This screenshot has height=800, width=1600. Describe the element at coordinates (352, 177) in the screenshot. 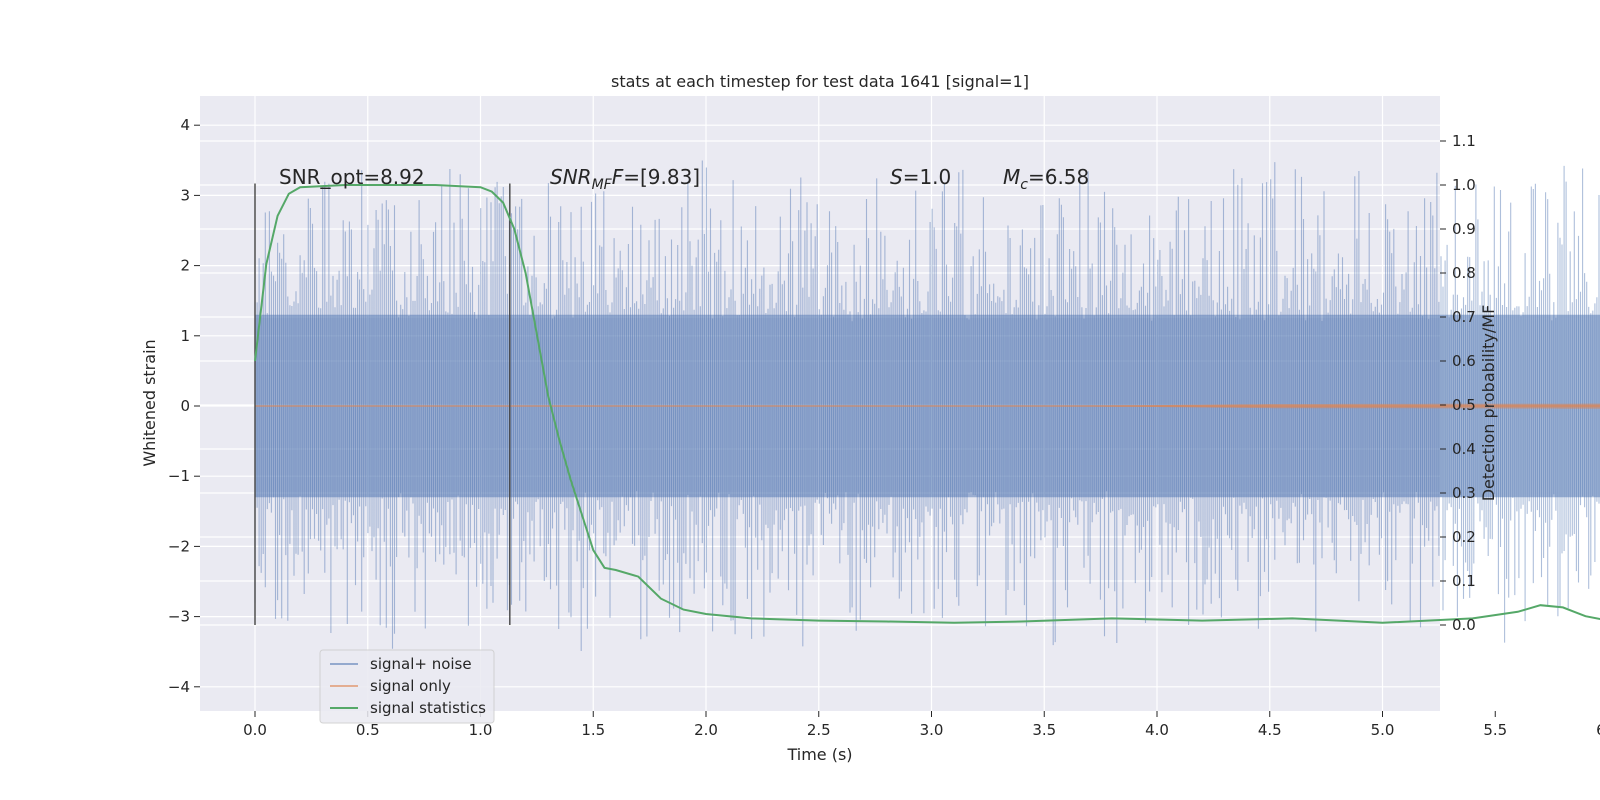

I see `annotation-snr-opt: SNR_opt=8.92` at that location.